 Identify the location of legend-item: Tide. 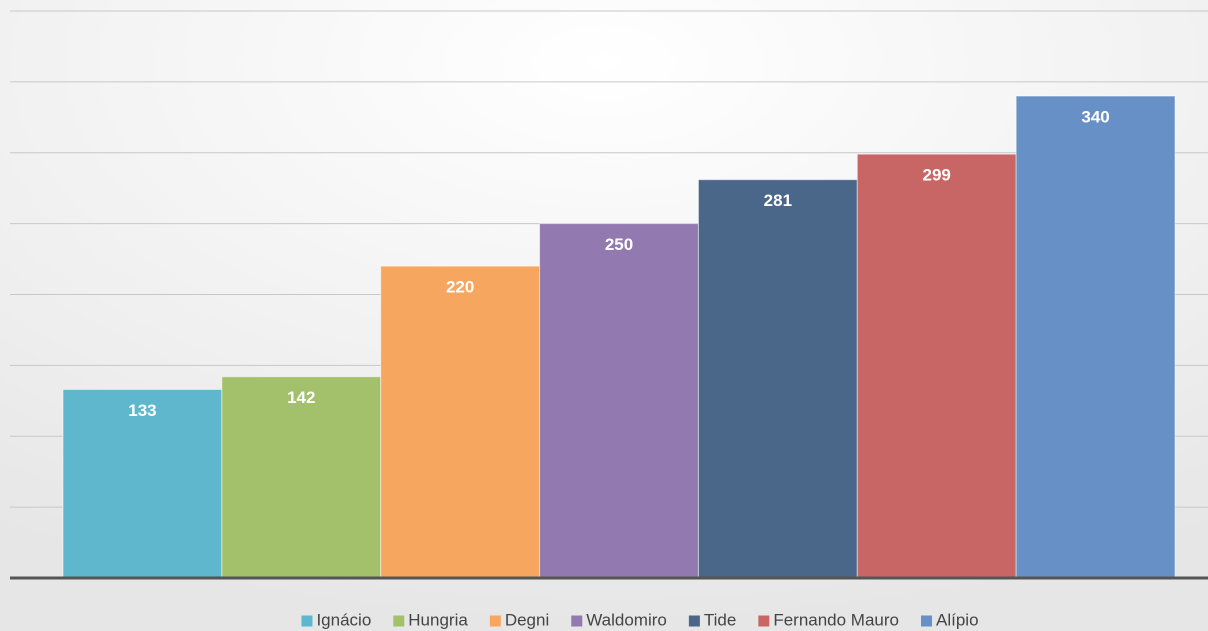
(712, 619).